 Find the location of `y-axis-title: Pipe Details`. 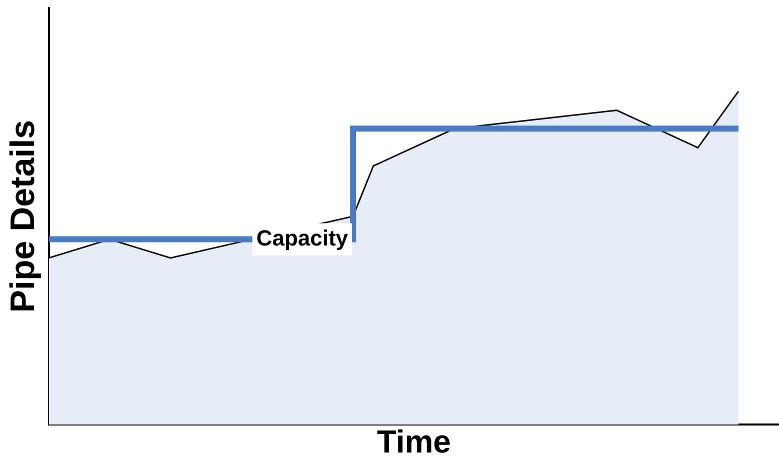

y-axis-title: Pipe Details is located at coordinates (23, 216).